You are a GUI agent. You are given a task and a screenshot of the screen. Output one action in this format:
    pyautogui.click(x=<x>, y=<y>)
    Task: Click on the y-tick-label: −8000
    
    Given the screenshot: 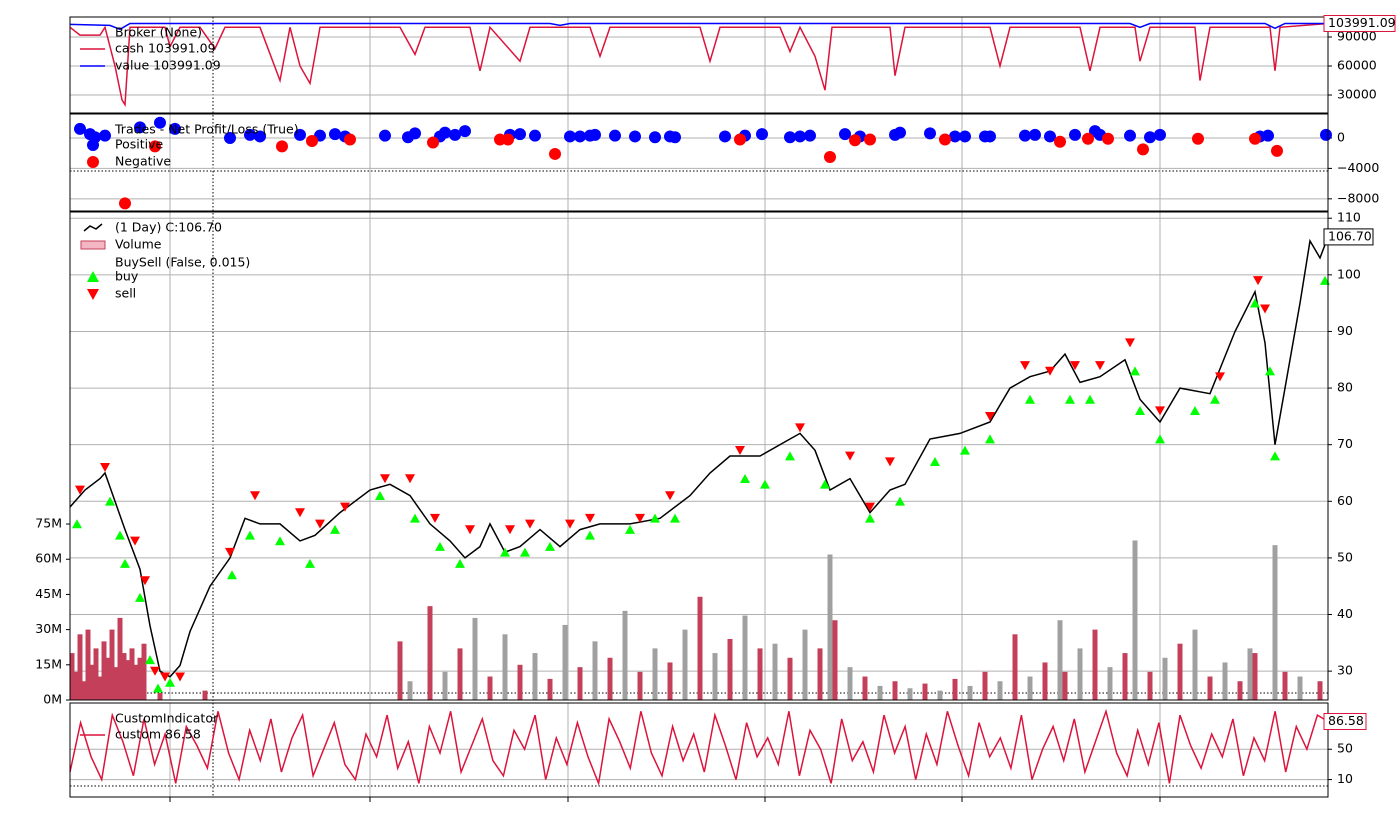 What is the action you would take?
    pyautogui.click(x=1358, y=197)
    